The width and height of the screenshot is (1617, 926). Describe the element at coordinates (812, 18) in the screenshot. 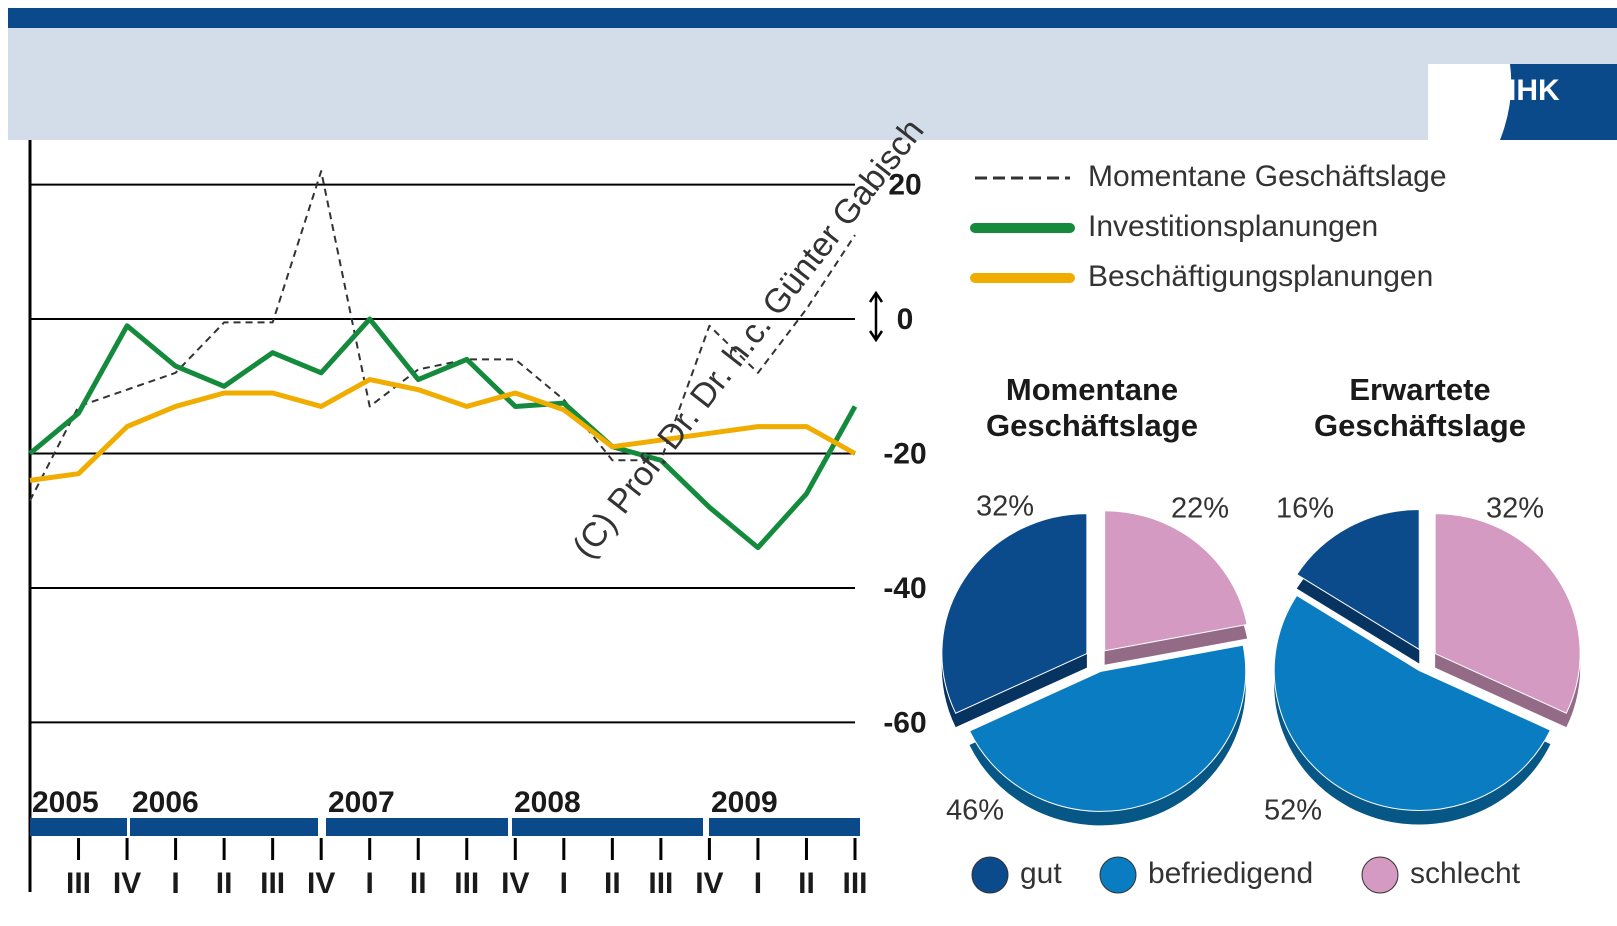

I see `header-bar` at that location.